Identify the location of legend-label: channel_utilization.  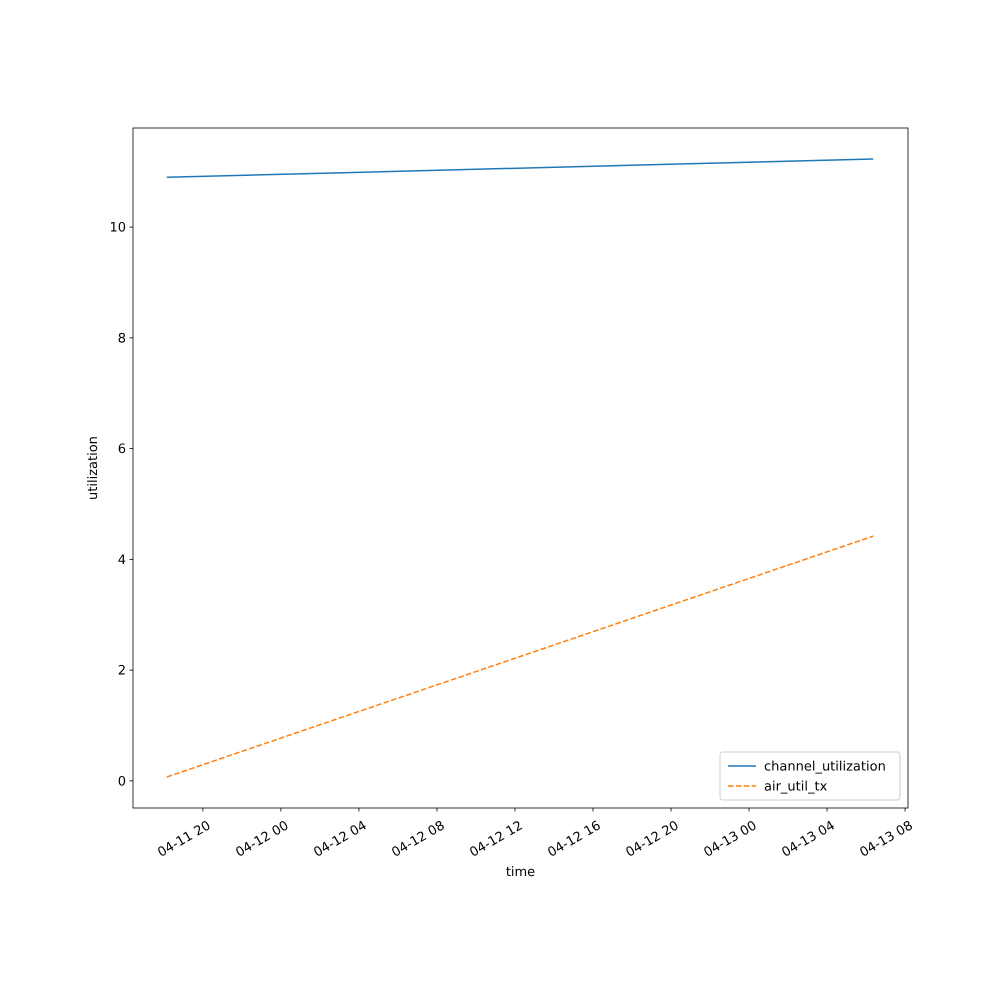
(825, 767).